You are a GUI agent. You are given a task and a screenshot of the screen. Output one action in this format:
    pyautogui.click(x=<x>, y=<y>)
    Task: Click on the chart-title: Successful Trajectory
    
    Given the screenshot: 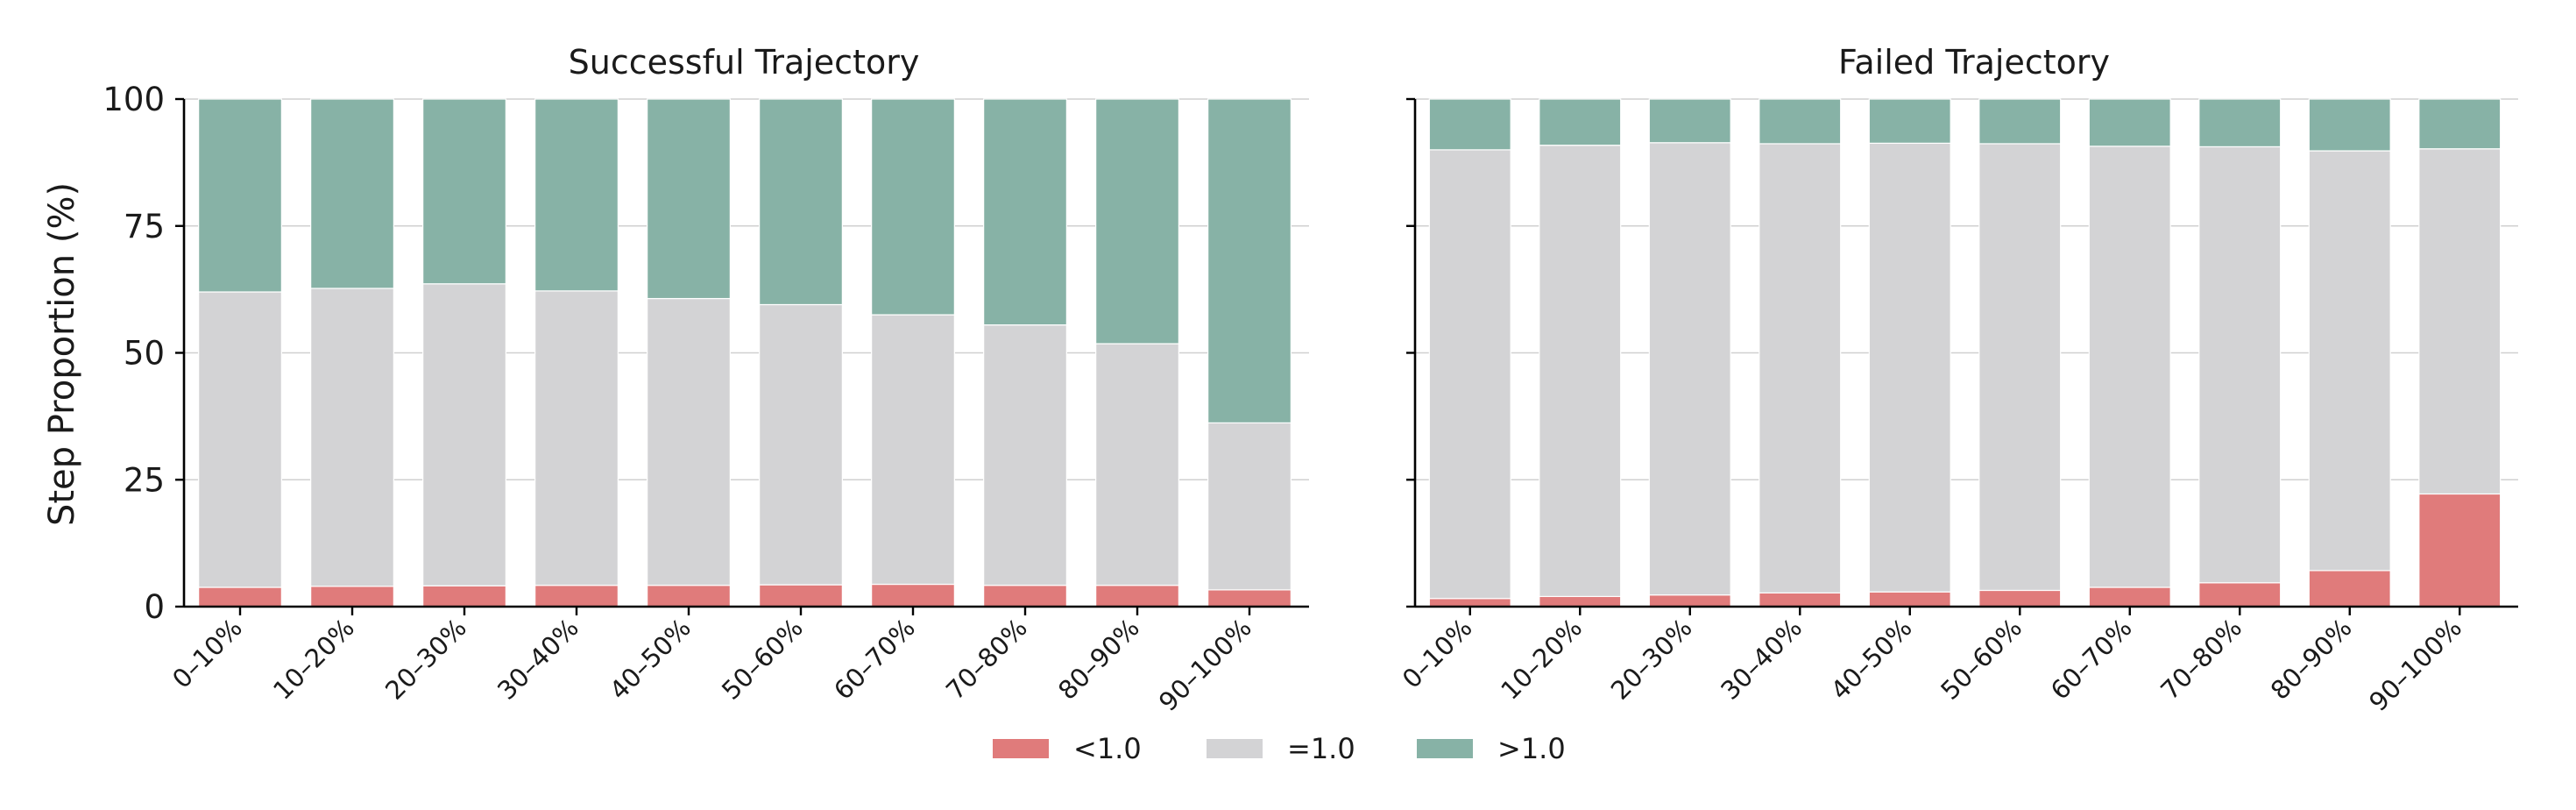 What is the action you would take?
    pyautogui.click(x=744, y=63)
    